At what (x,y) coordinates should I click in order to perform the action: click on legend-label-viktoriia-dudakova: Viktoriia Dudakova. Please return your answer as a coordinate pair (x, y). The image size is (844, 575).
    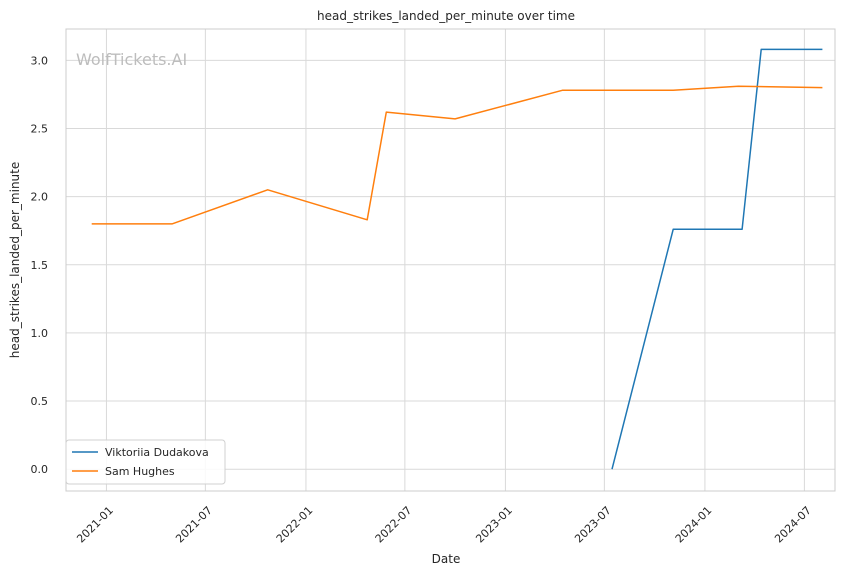
    Looking at the image, I should click on (157, 452).